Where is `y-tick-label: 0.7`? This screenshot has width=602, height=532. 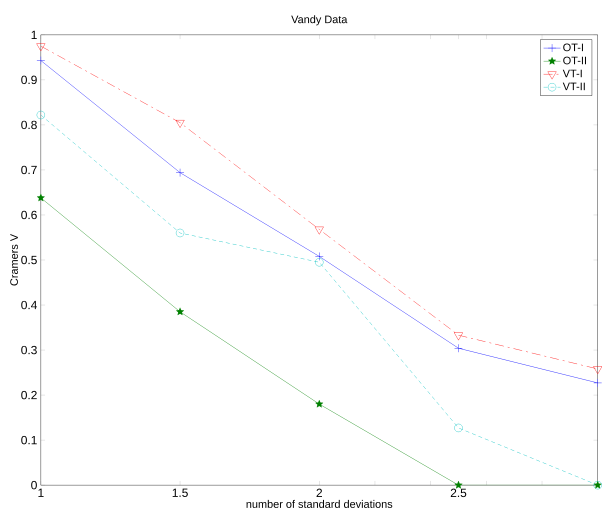 y-tick-label: 0.7 is located at coordinates (29, 170).